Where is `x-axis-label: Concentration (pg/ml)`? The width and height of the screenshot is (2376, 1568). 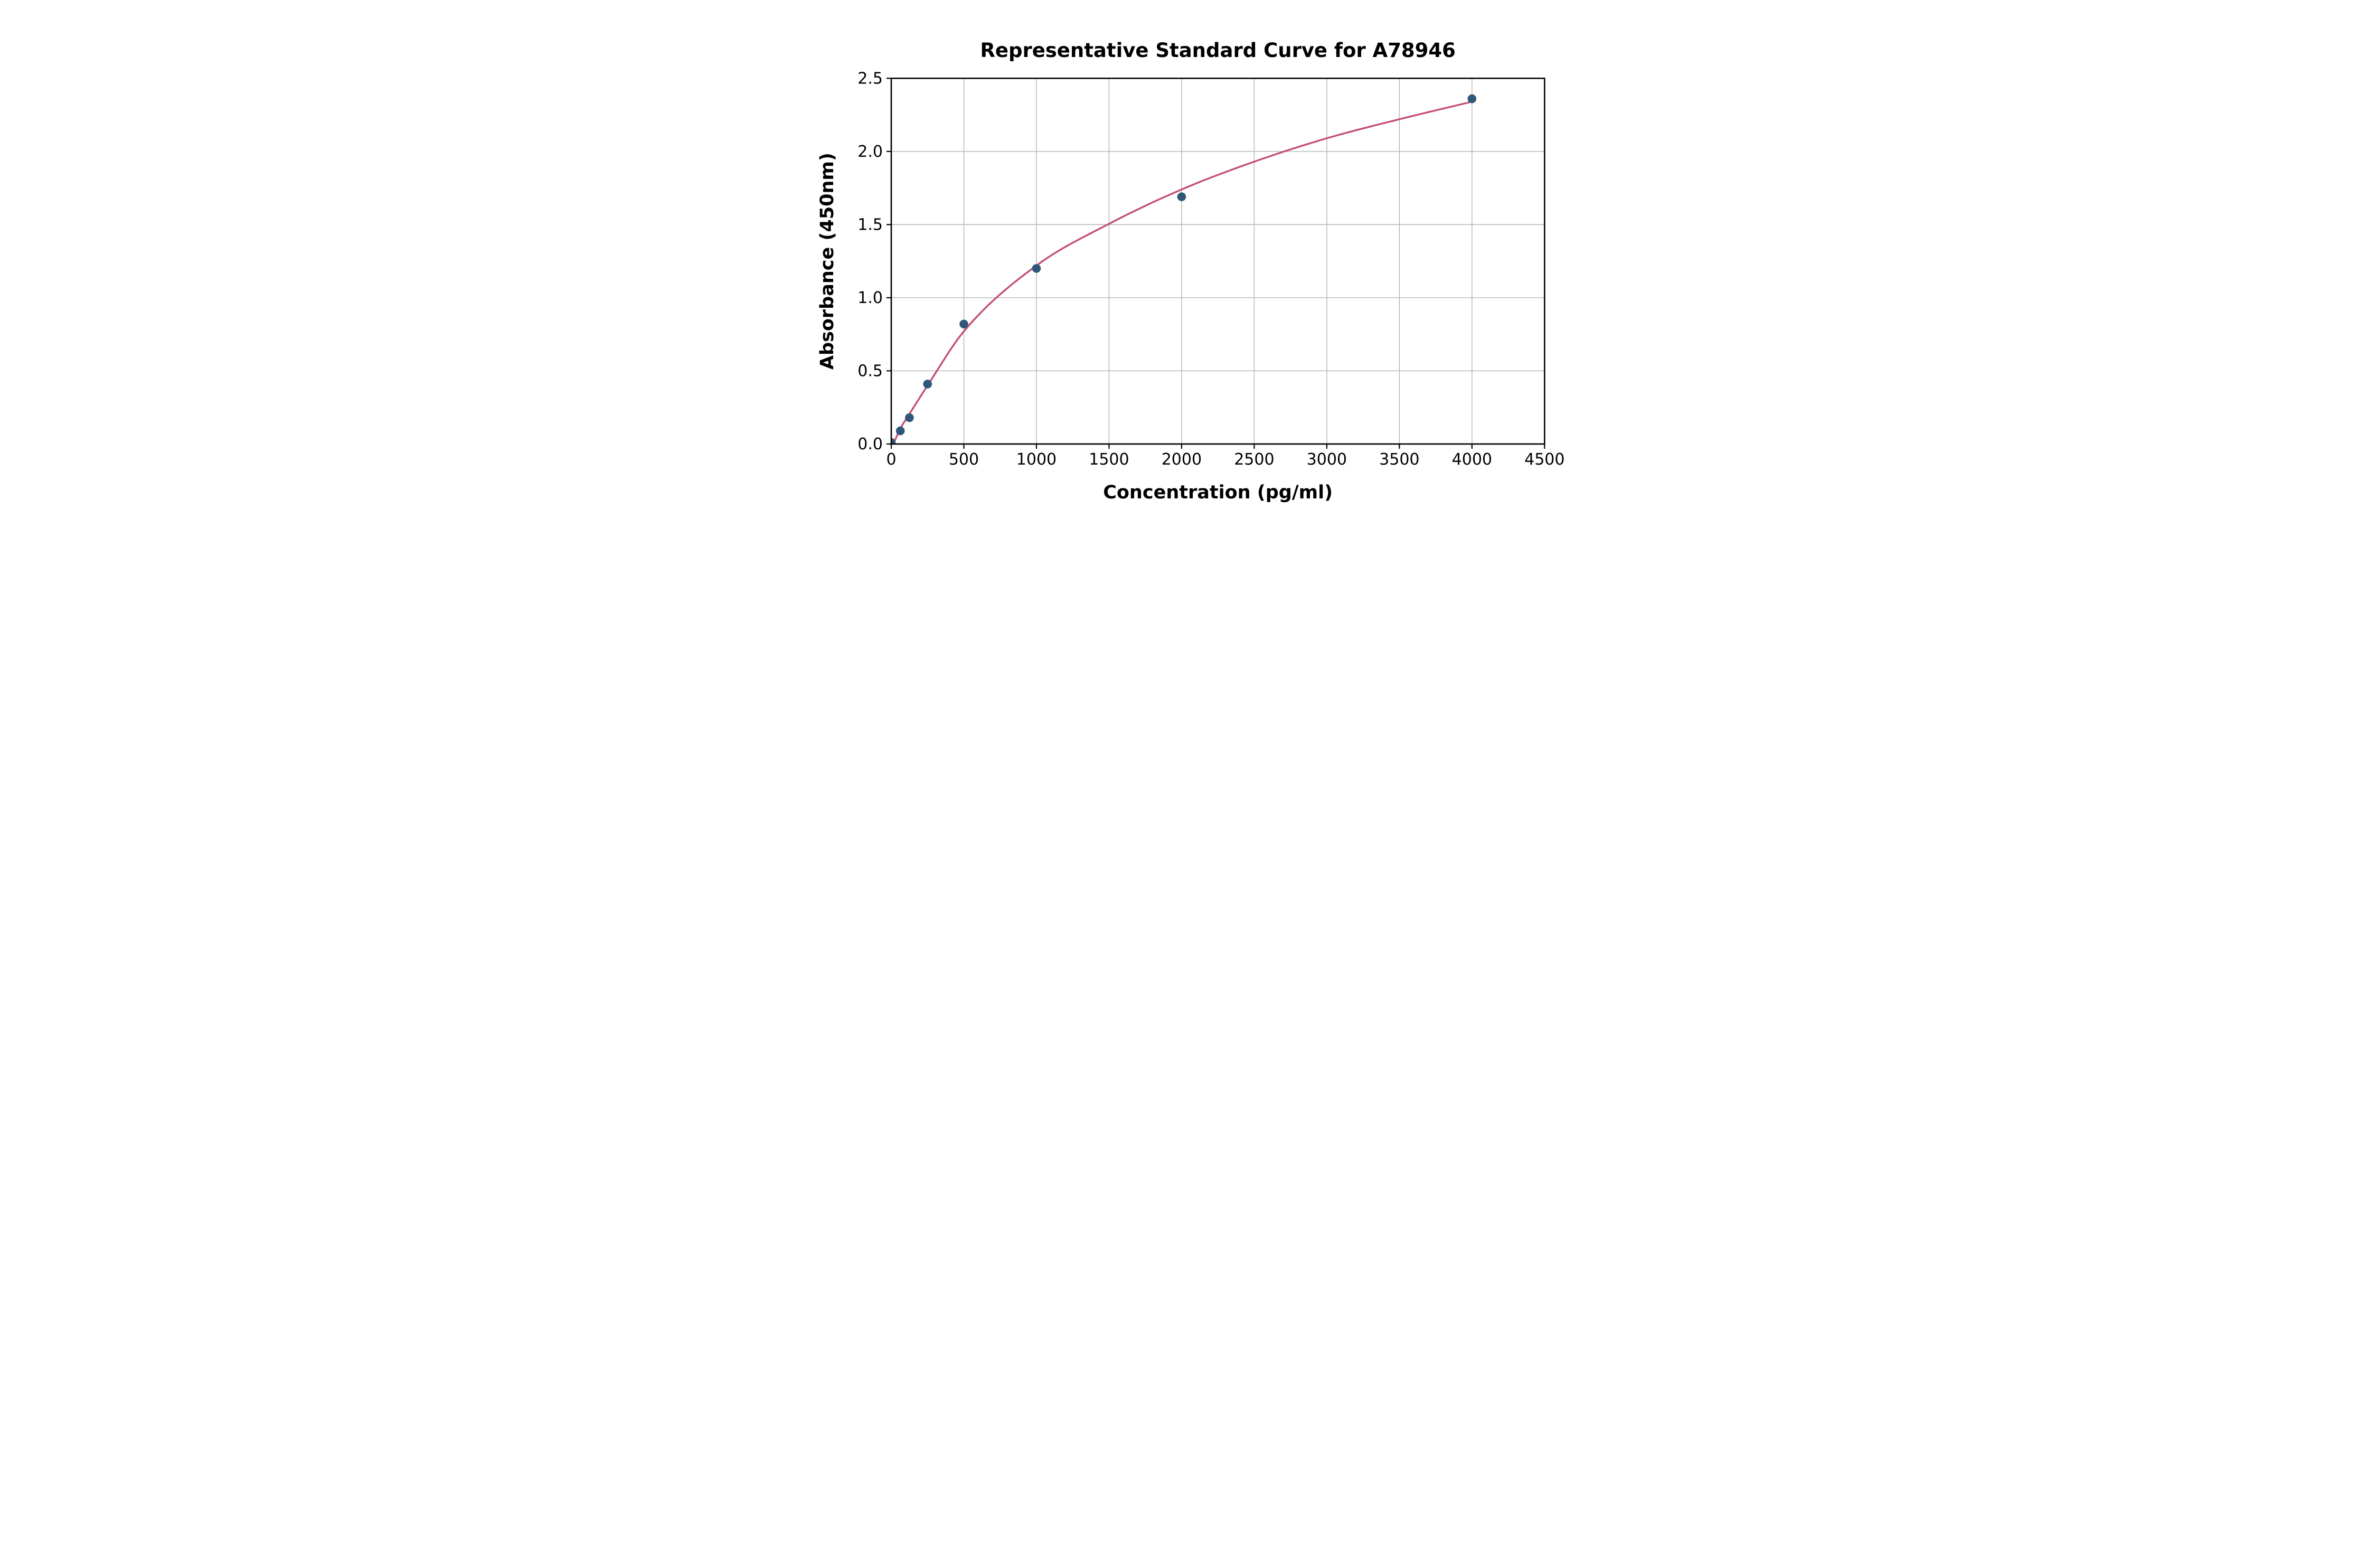 x-axis-label: Concentration (pg/ml) is located at coordinates (1218, 493).